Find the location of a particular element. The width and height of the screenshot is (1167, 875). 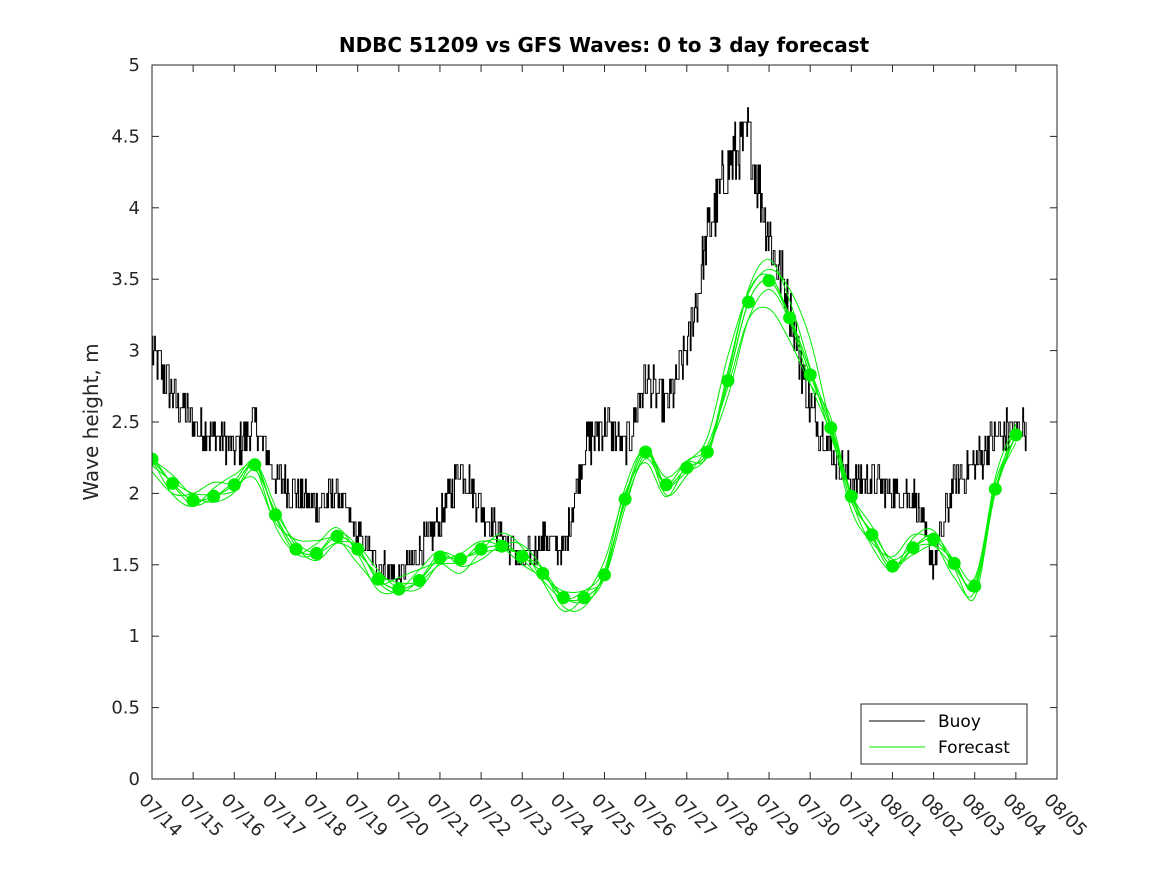

y-tick-label: 2.5 is located at coordinates (125, 422).